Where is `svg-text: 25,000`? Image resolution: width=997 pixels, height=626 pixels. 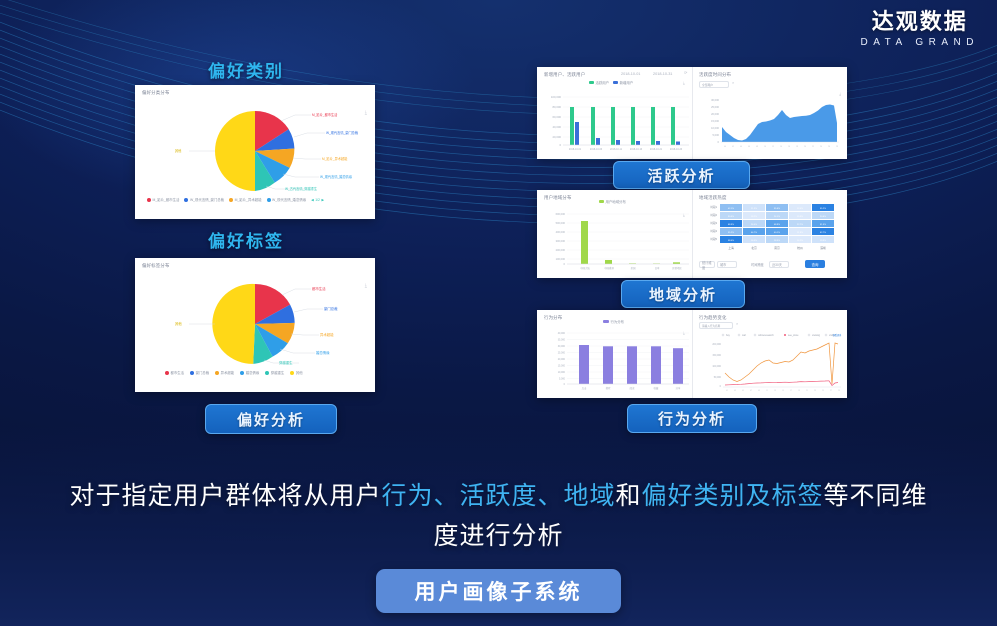
svg-text: 25,000 is located at coordinates (562, 353).